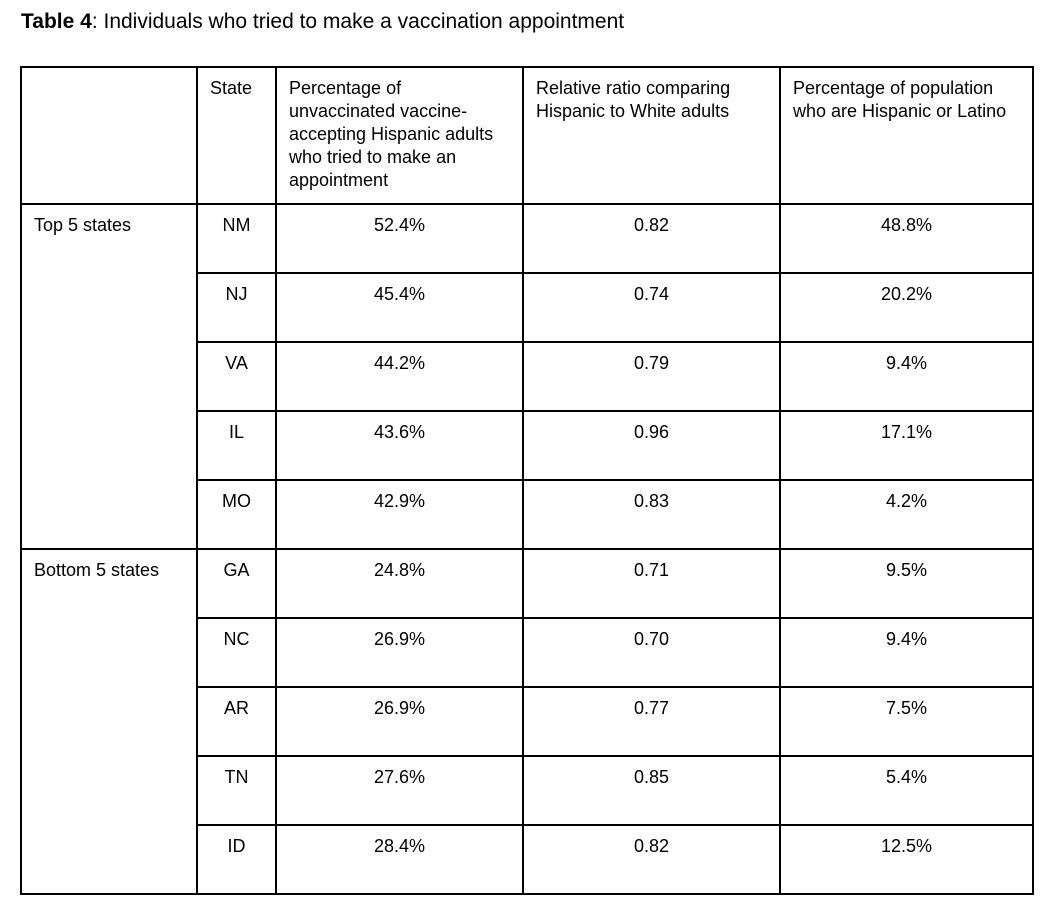 The width and height of the screenshot is (1064, 921). I want to click on cell-state: MO, so click(236, 514).